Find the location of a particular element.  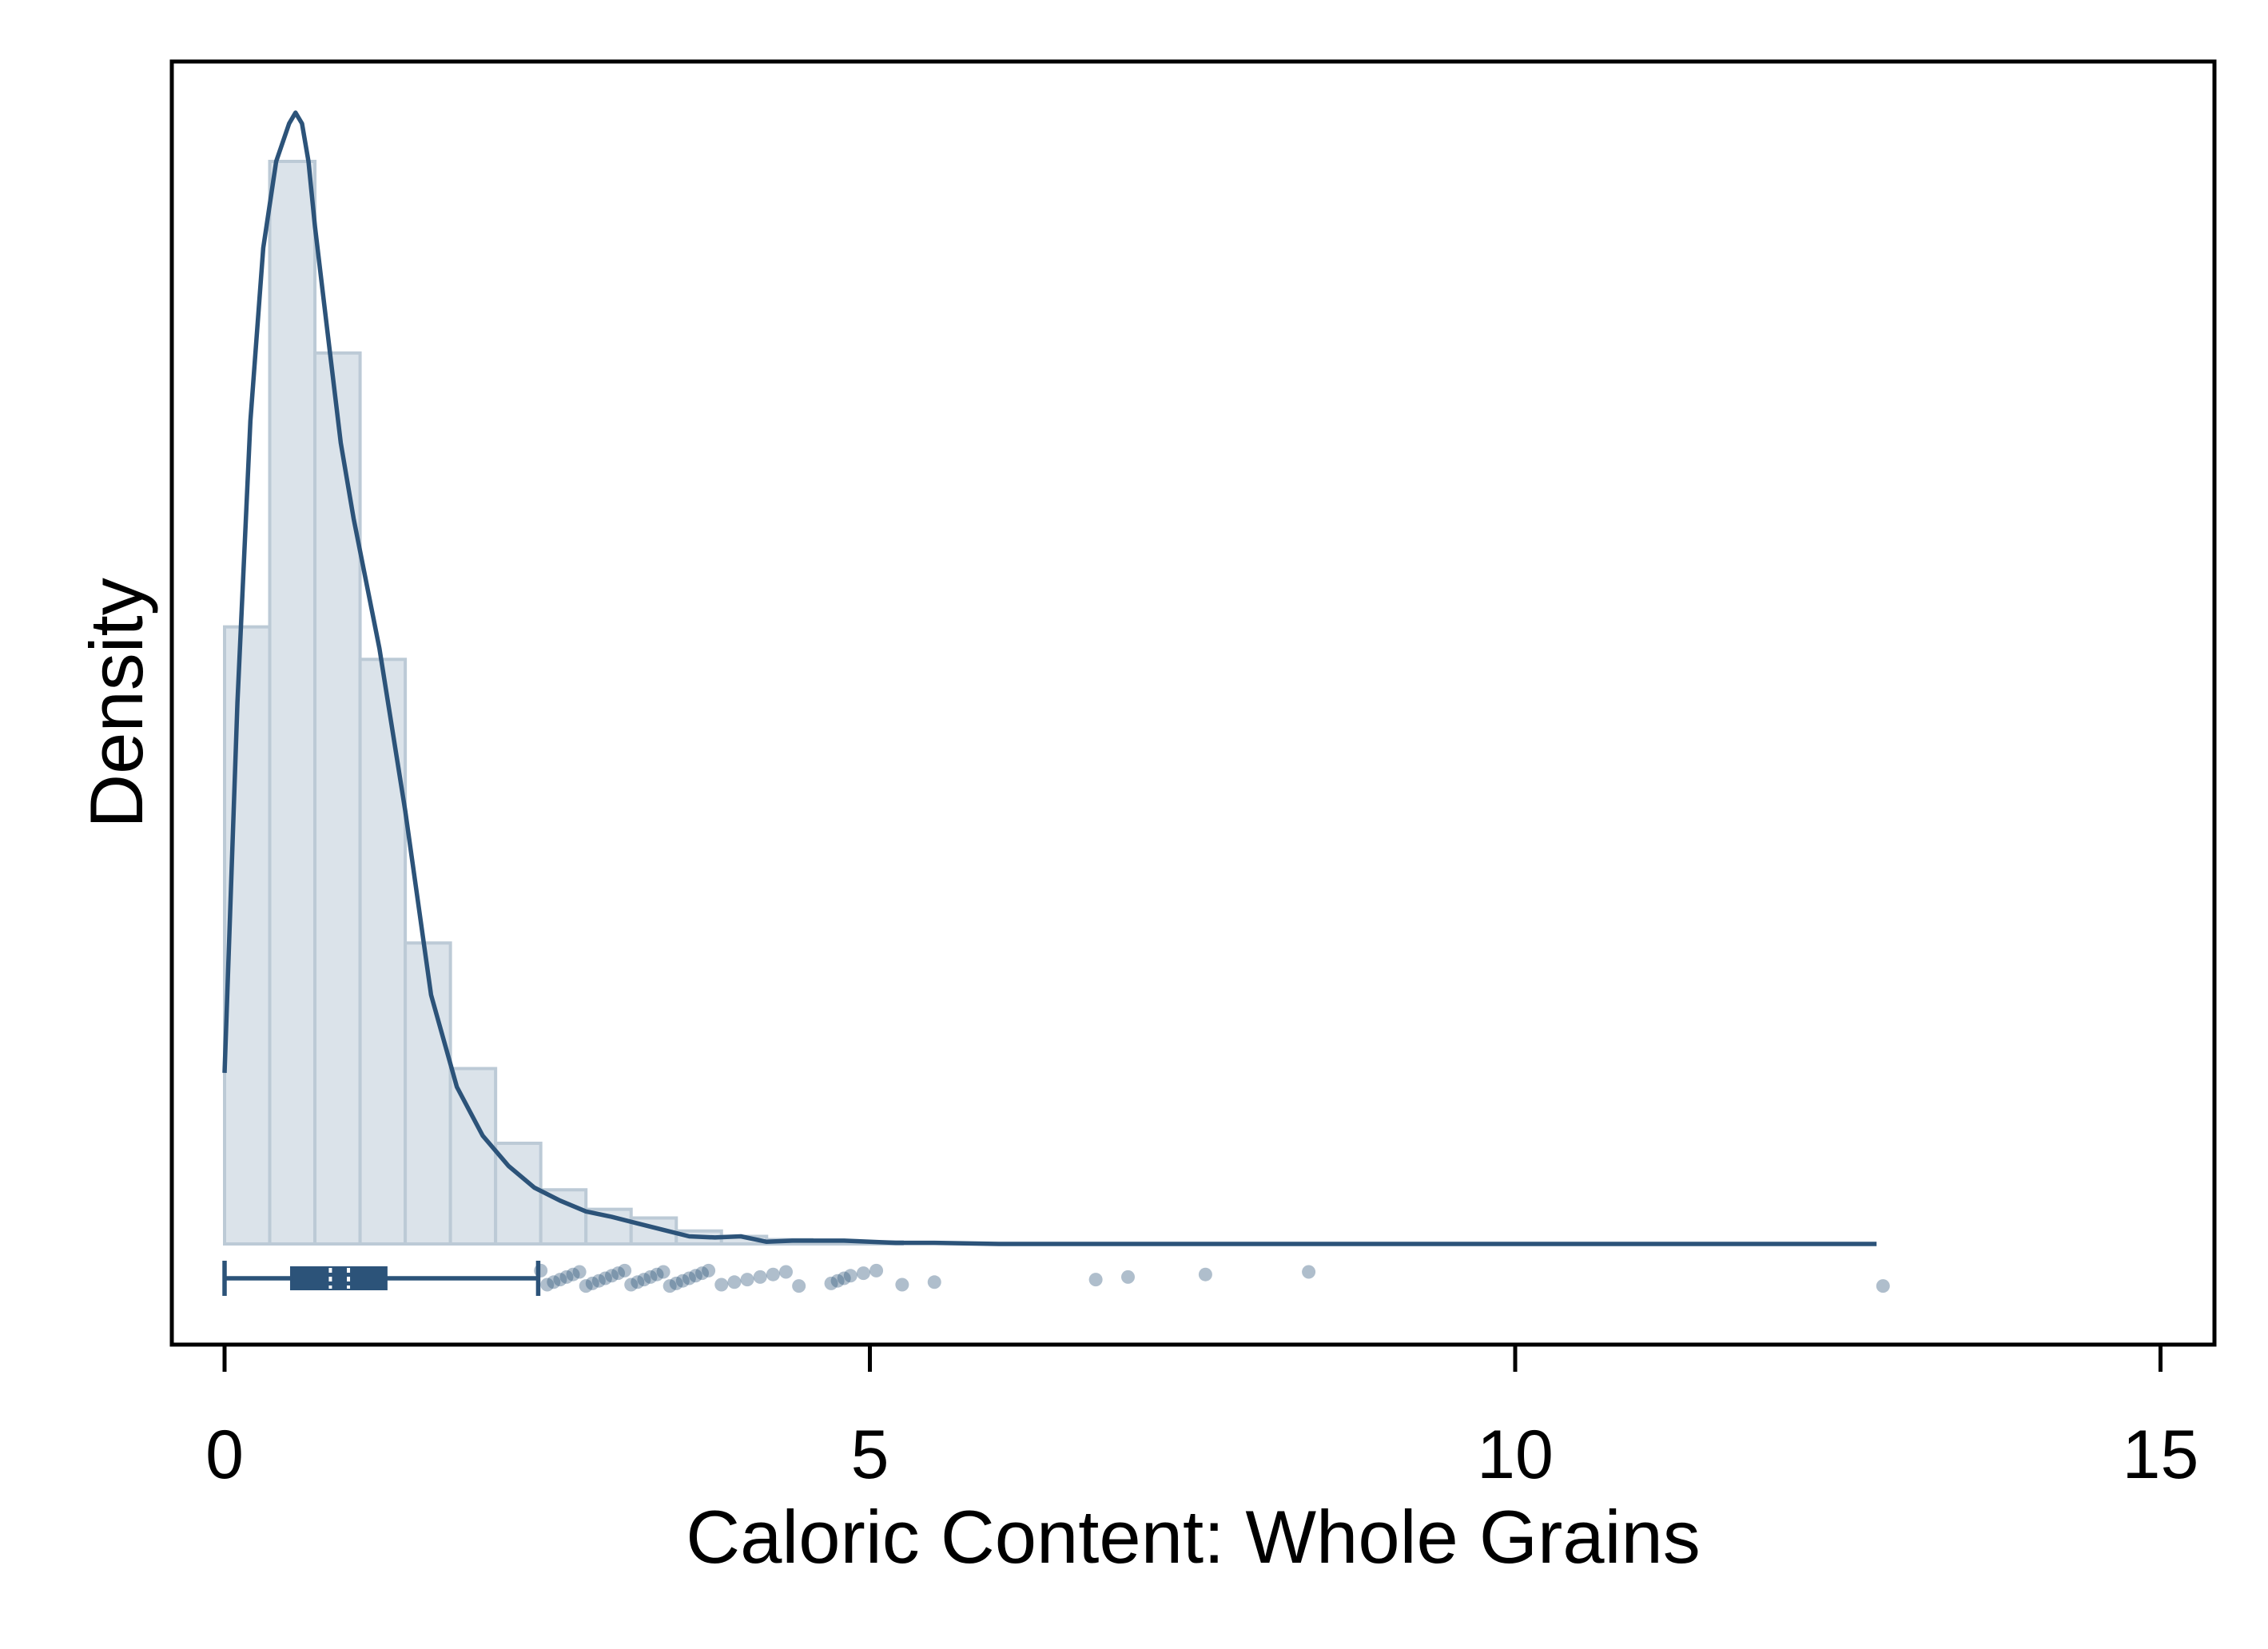

x-tick-label: 0 is located at coordinates (224, 1455).